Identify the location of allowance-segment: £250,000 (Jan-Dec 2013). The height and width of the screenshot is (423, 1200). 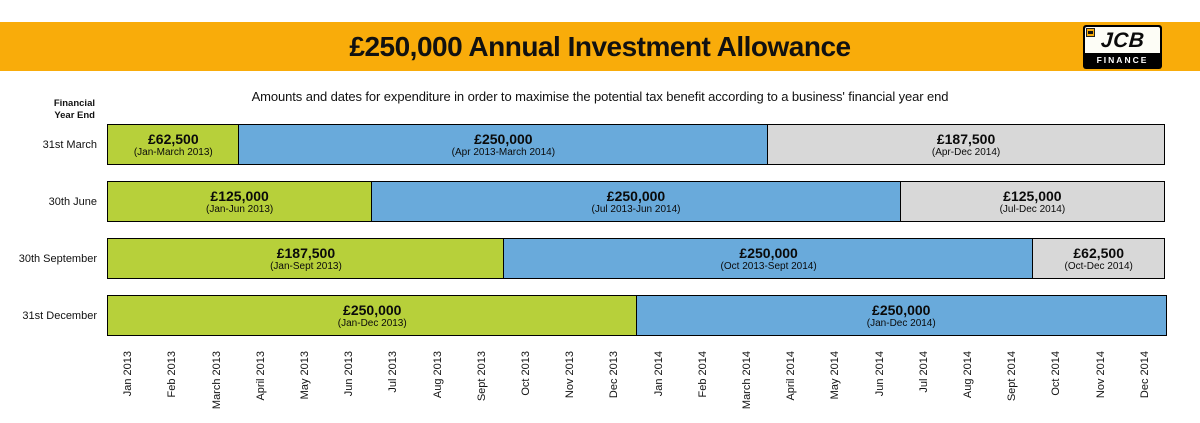
(372, 315).